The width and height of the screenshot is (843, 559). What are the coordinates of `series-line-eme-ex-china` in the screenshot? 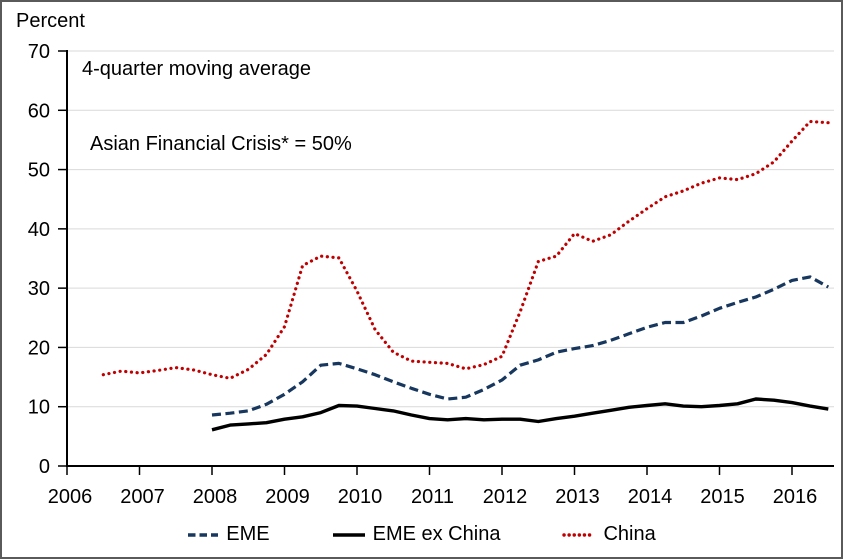 It's located at (520, 414).